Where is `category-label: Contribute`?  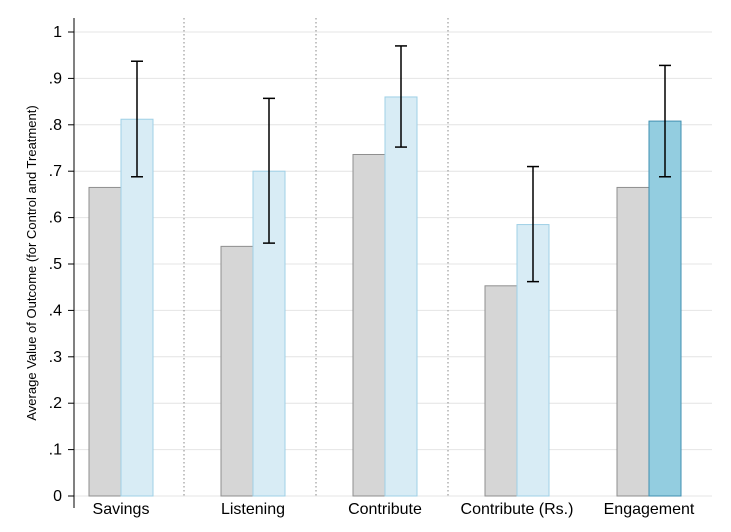
category-label: Contribute is located at coordinates (385, 509).